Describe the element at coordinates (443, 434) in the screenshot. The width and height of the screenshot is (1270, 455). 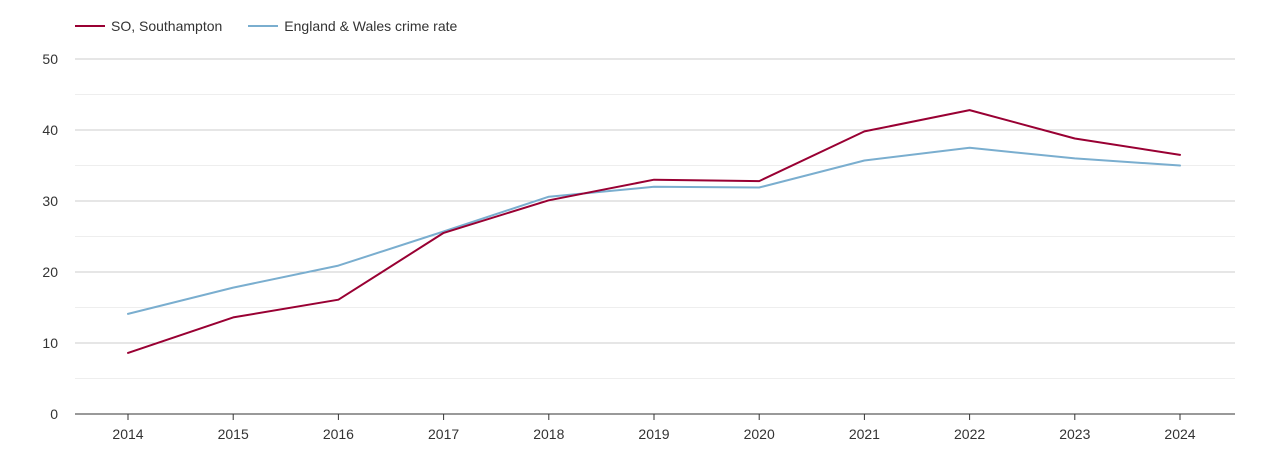
I see `x-tick-label: 2017` at that location.